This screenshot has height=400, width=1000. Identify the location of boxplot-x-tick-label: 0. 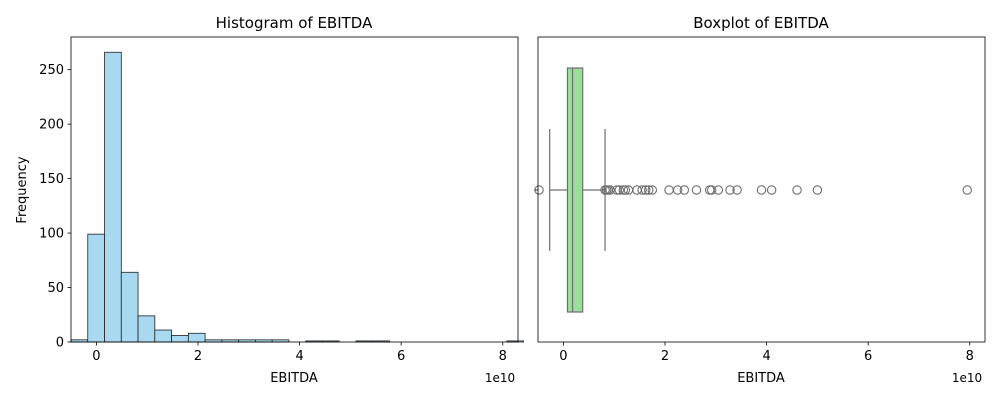
(563, 356).